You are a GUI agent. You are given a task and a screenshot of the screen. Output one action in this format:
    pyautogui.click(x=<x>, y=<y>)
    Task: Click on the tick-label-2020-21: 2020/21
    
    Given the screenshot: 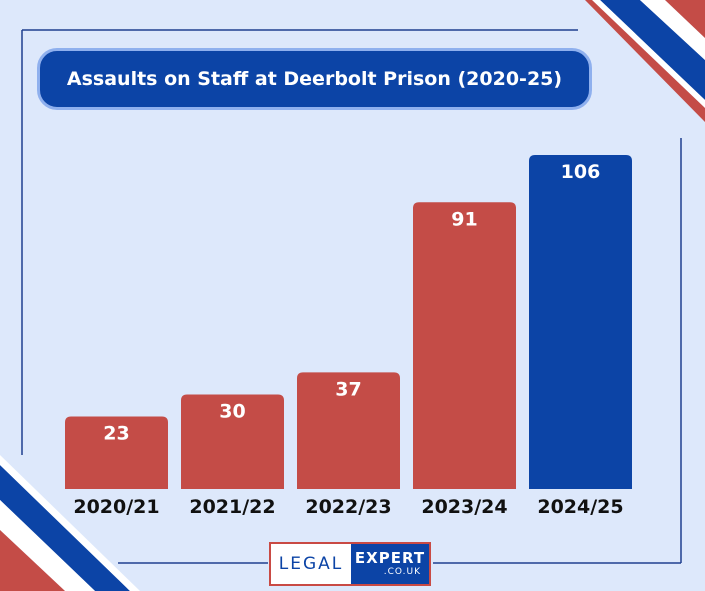 What is the action you would take?
    pyautogui.click(x=116, y=507)
    